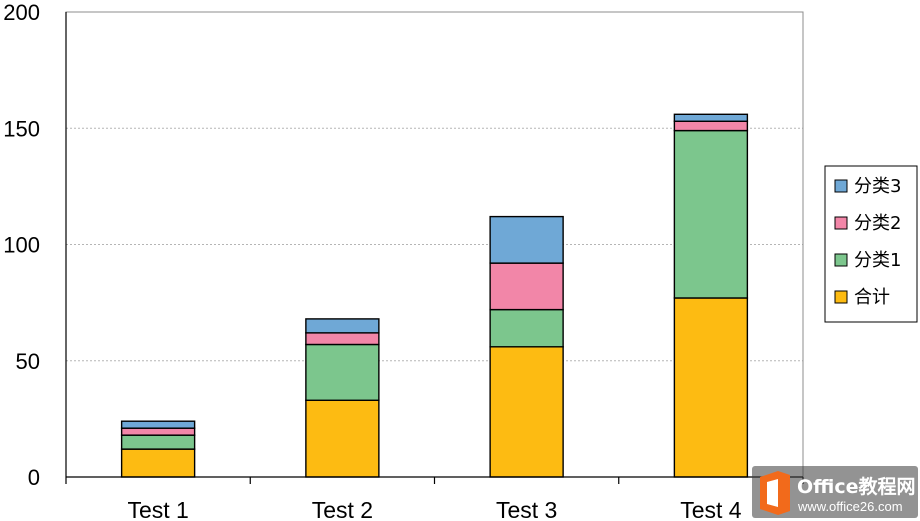  Describe the element at coordinates (157, 509) in the screenshot. I see `x-tick-label-1: Test 1` at that location.